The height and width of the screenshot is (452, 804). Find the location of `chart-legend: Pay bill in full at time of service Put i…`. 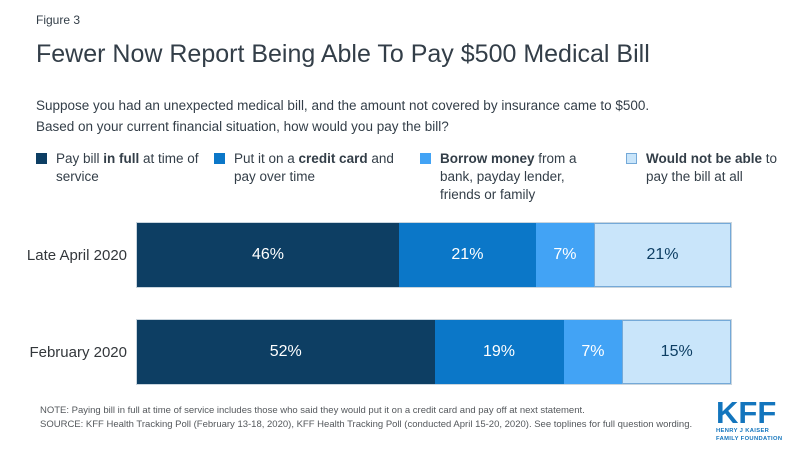

chart-legend: Pay bill in full at time of service Put i… is located at coordinates (412, 176).